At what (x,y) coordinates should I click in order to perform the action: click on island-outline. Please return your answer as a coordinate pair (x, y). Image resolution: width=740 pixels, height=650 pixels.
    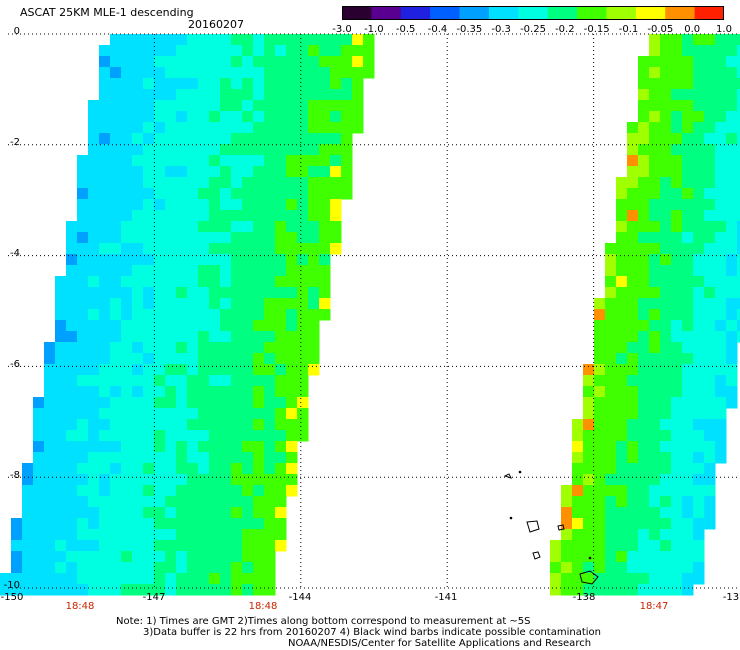
    Looking at the image, I should click on (507, 476).